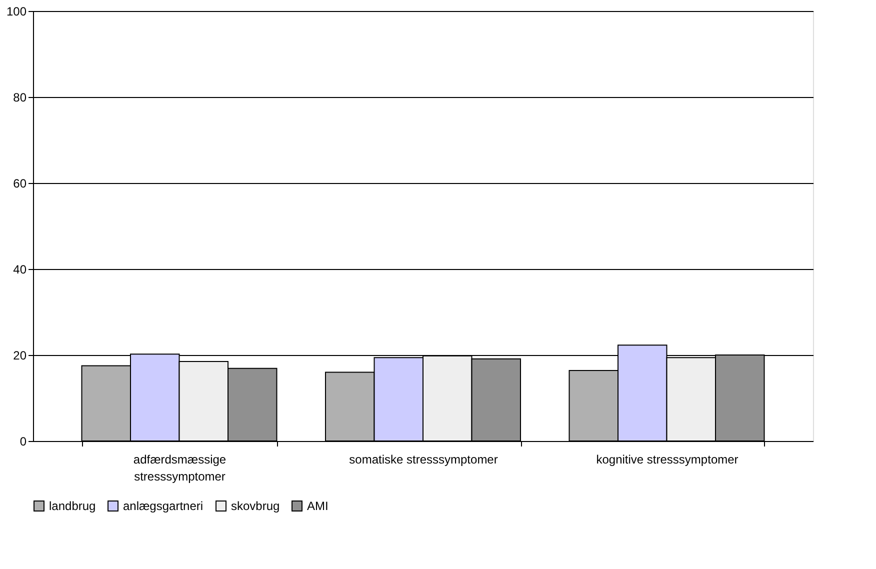 The image size is (876, 569). What do you see at coordinates (317, 506) in the screenshot?
I see `legend-label: AMI` at bounding box center [317, 506].